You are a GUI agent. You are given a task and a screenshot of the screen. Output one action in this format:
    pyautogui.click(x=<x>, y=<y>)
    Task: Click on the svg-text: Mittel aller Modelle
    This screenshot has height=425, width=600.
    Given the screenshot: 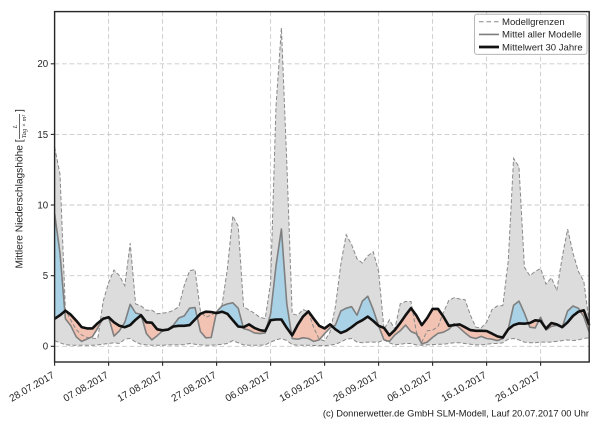 What is the action you would take?
    pyautogui.click(x=542, y=35)
    